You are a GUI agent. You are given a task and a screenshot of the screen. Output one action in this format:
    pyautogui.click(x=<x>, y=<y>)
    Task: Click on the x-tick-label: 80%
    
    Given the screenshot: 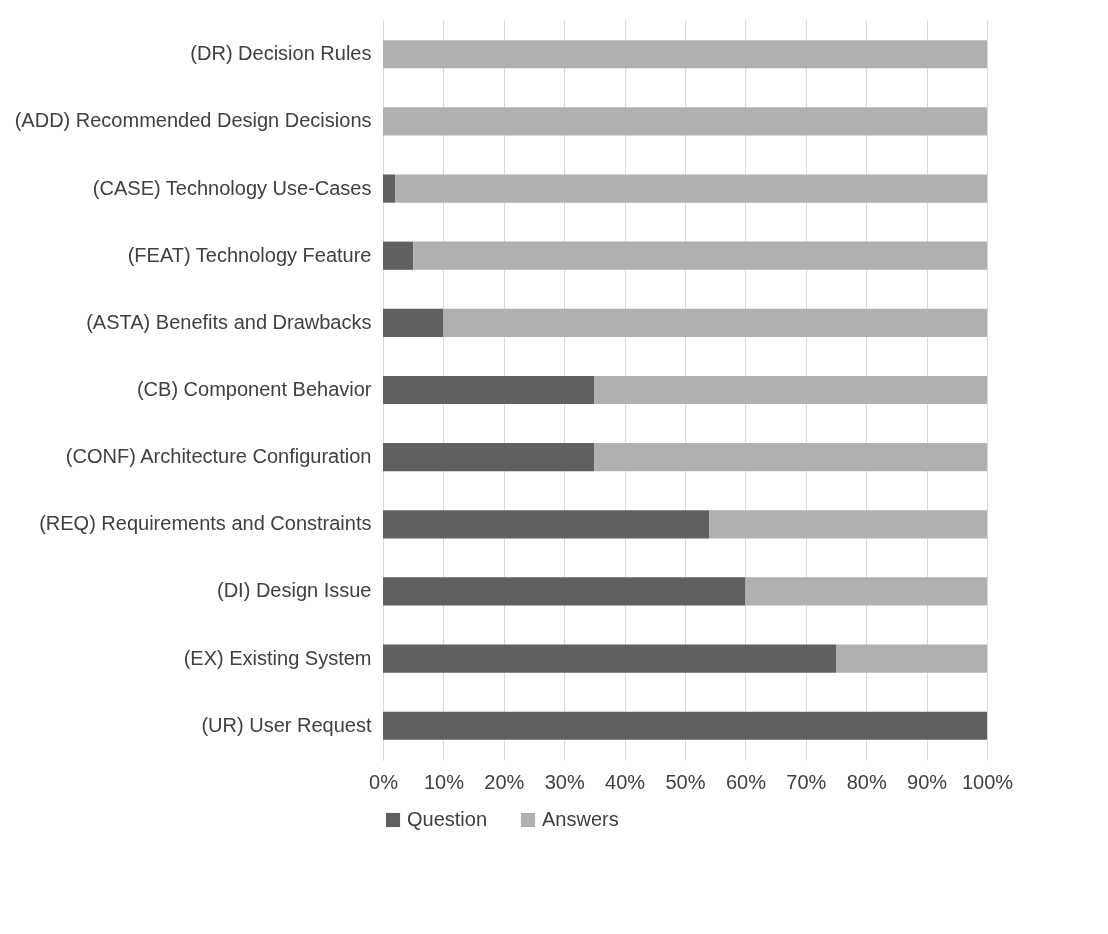 What is the action you would take?
    pyautogui.click(x=866, y=781)
    